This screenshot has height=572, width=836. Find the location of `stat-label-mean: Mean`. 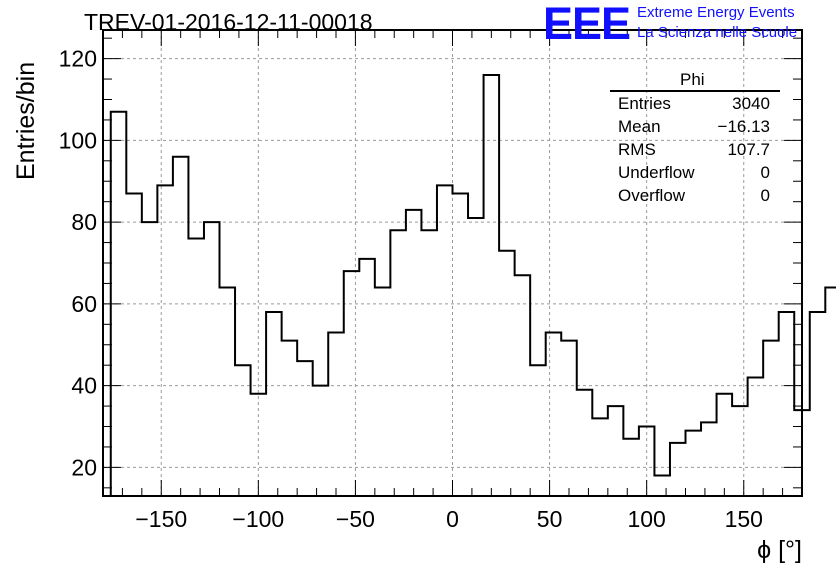

stat-label-mean: Mean is located at coordinates (639, 126).